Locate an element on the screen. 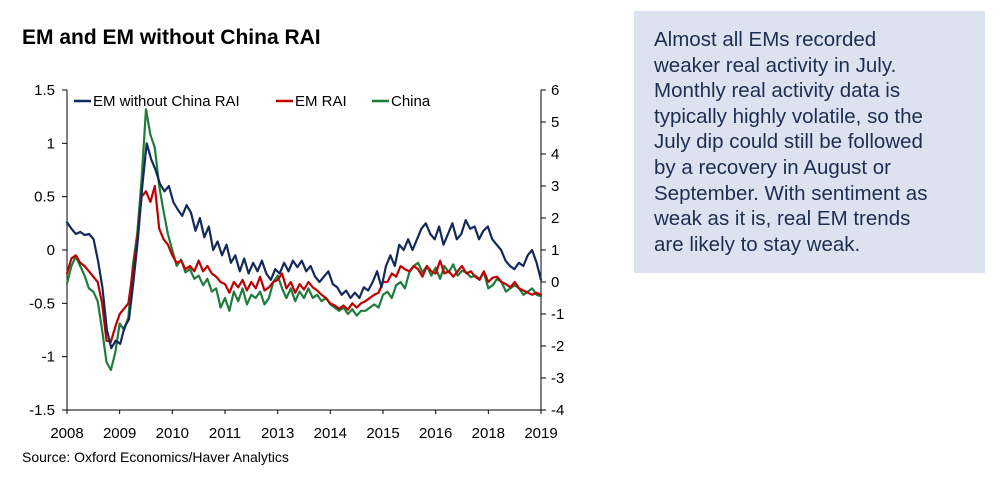  right-tick-label: -3 is located at coordinates (557, 378).